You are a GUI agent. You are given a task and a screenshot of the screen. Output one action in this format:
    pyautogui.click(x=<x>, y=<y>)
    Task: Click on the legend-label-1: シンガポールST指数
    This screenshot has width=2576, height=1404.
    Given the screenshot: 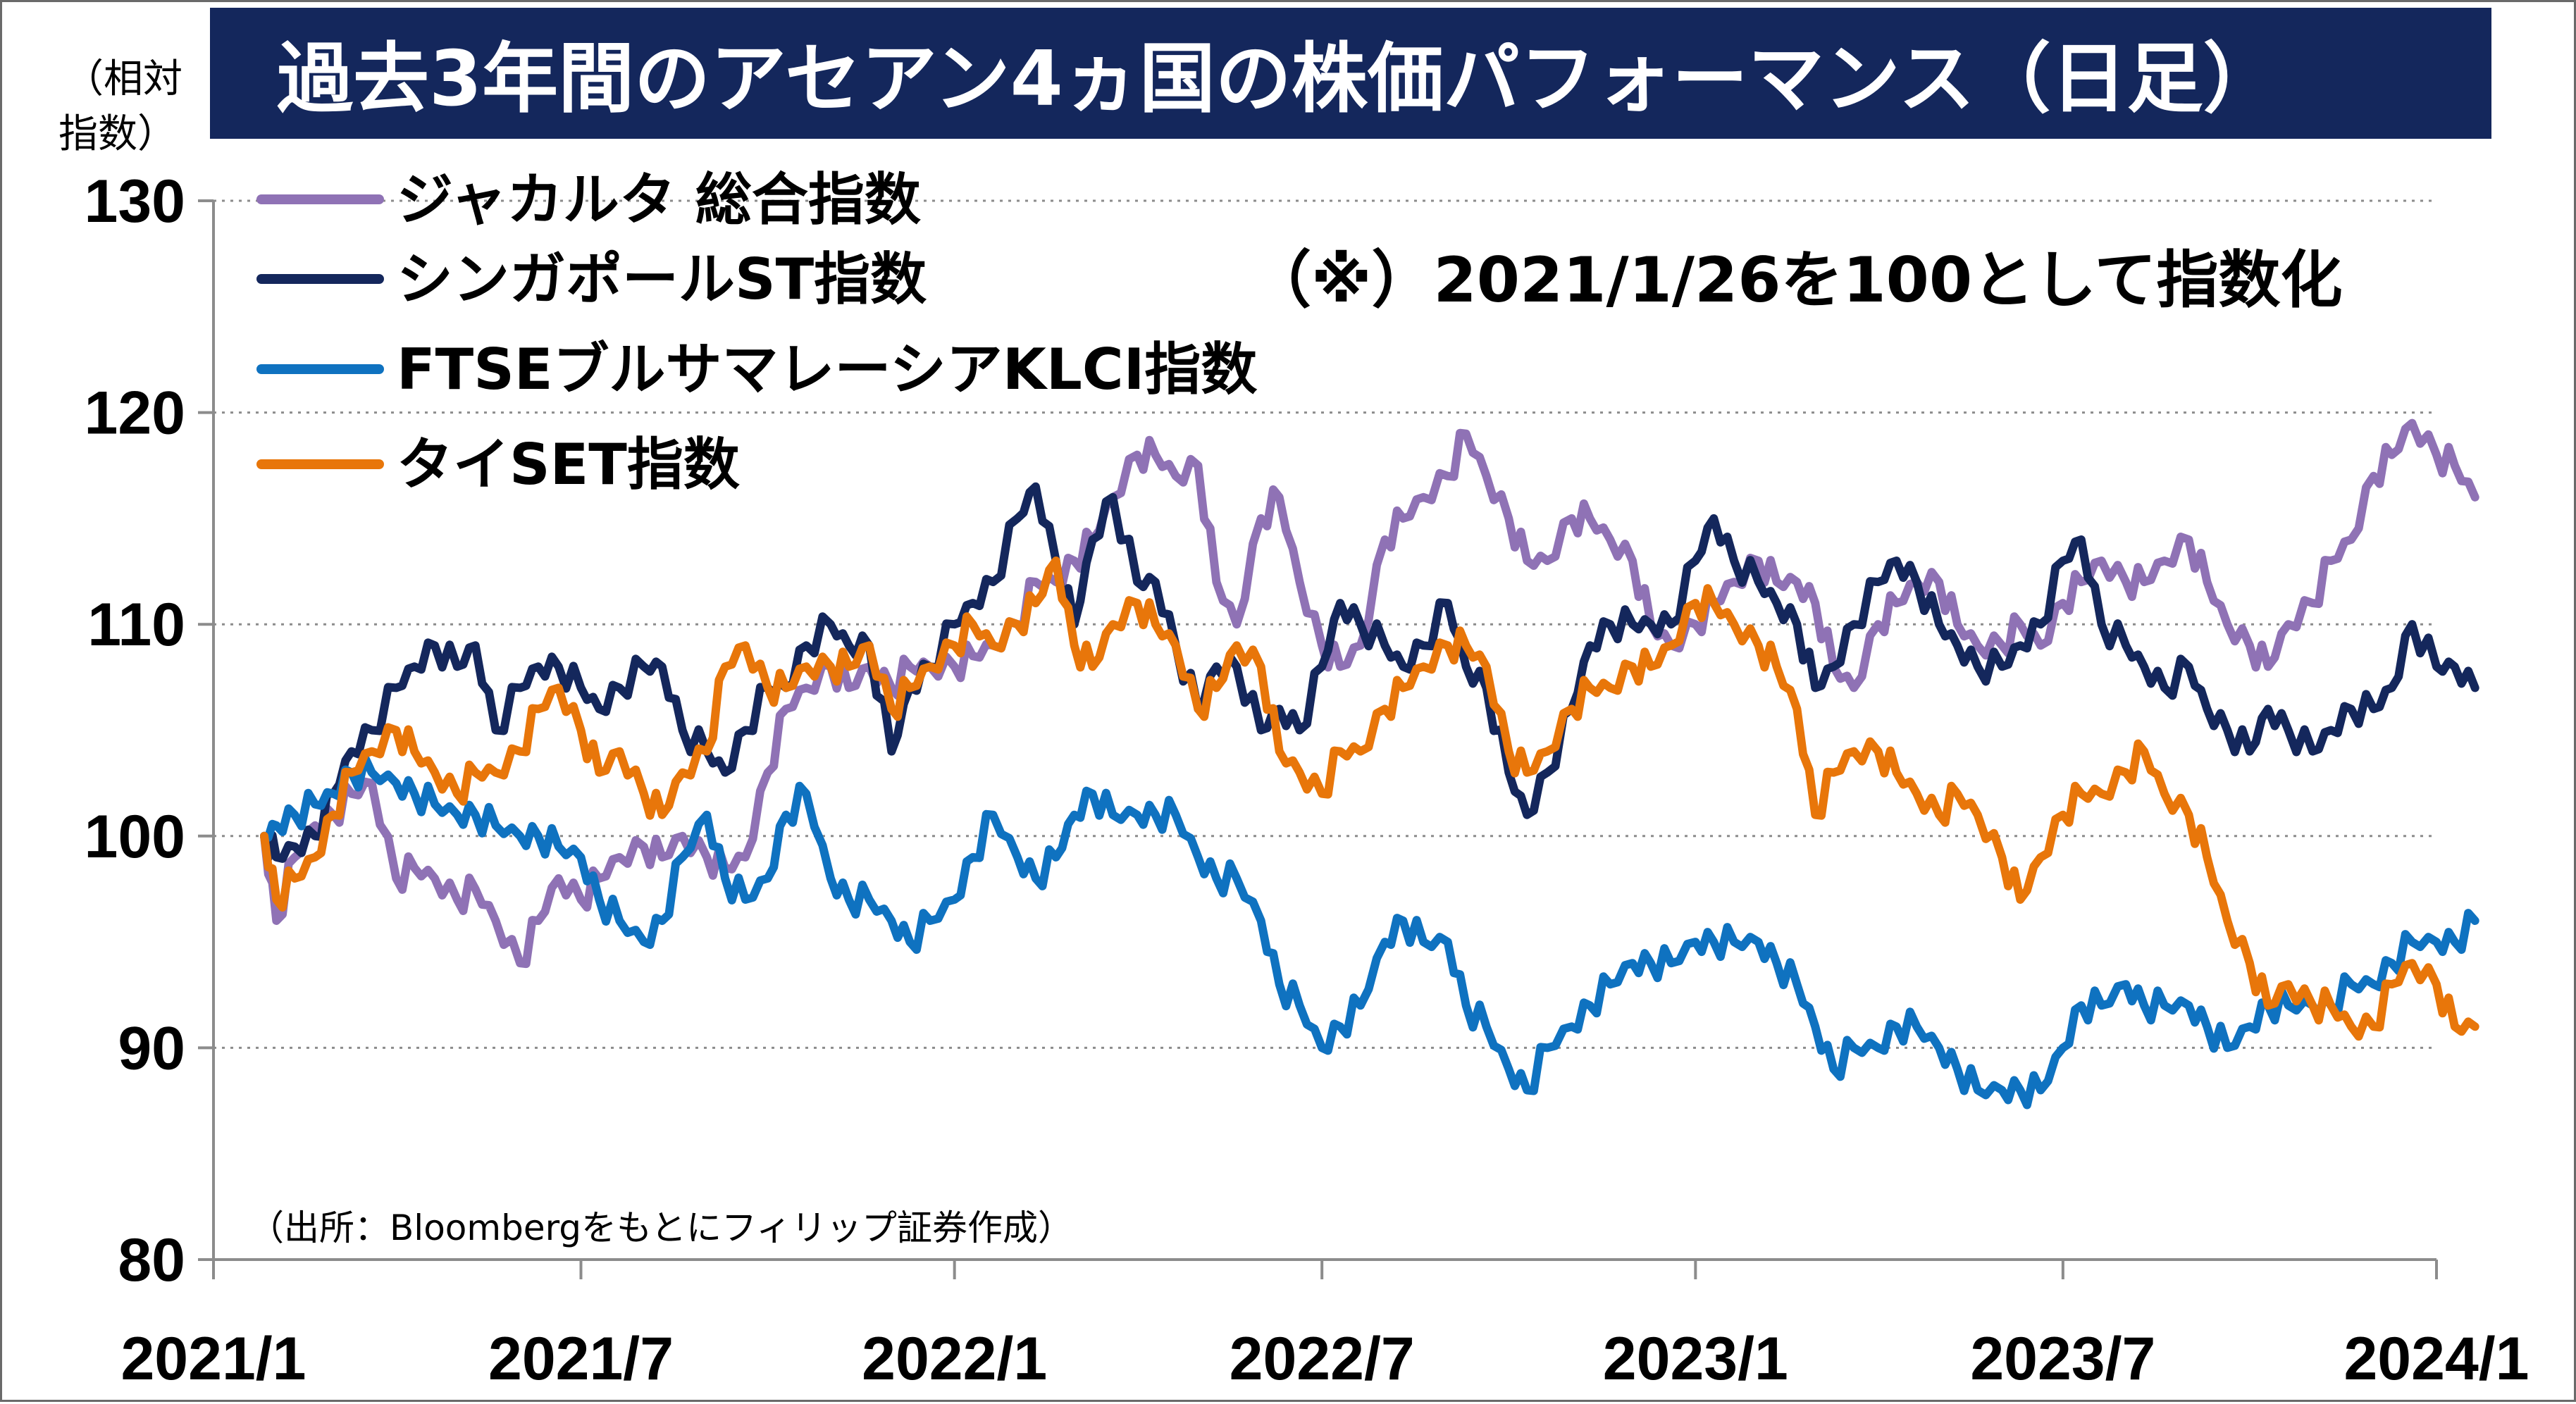 What is the action you would take?
    pyautogui.click(x=662, y=279)
    